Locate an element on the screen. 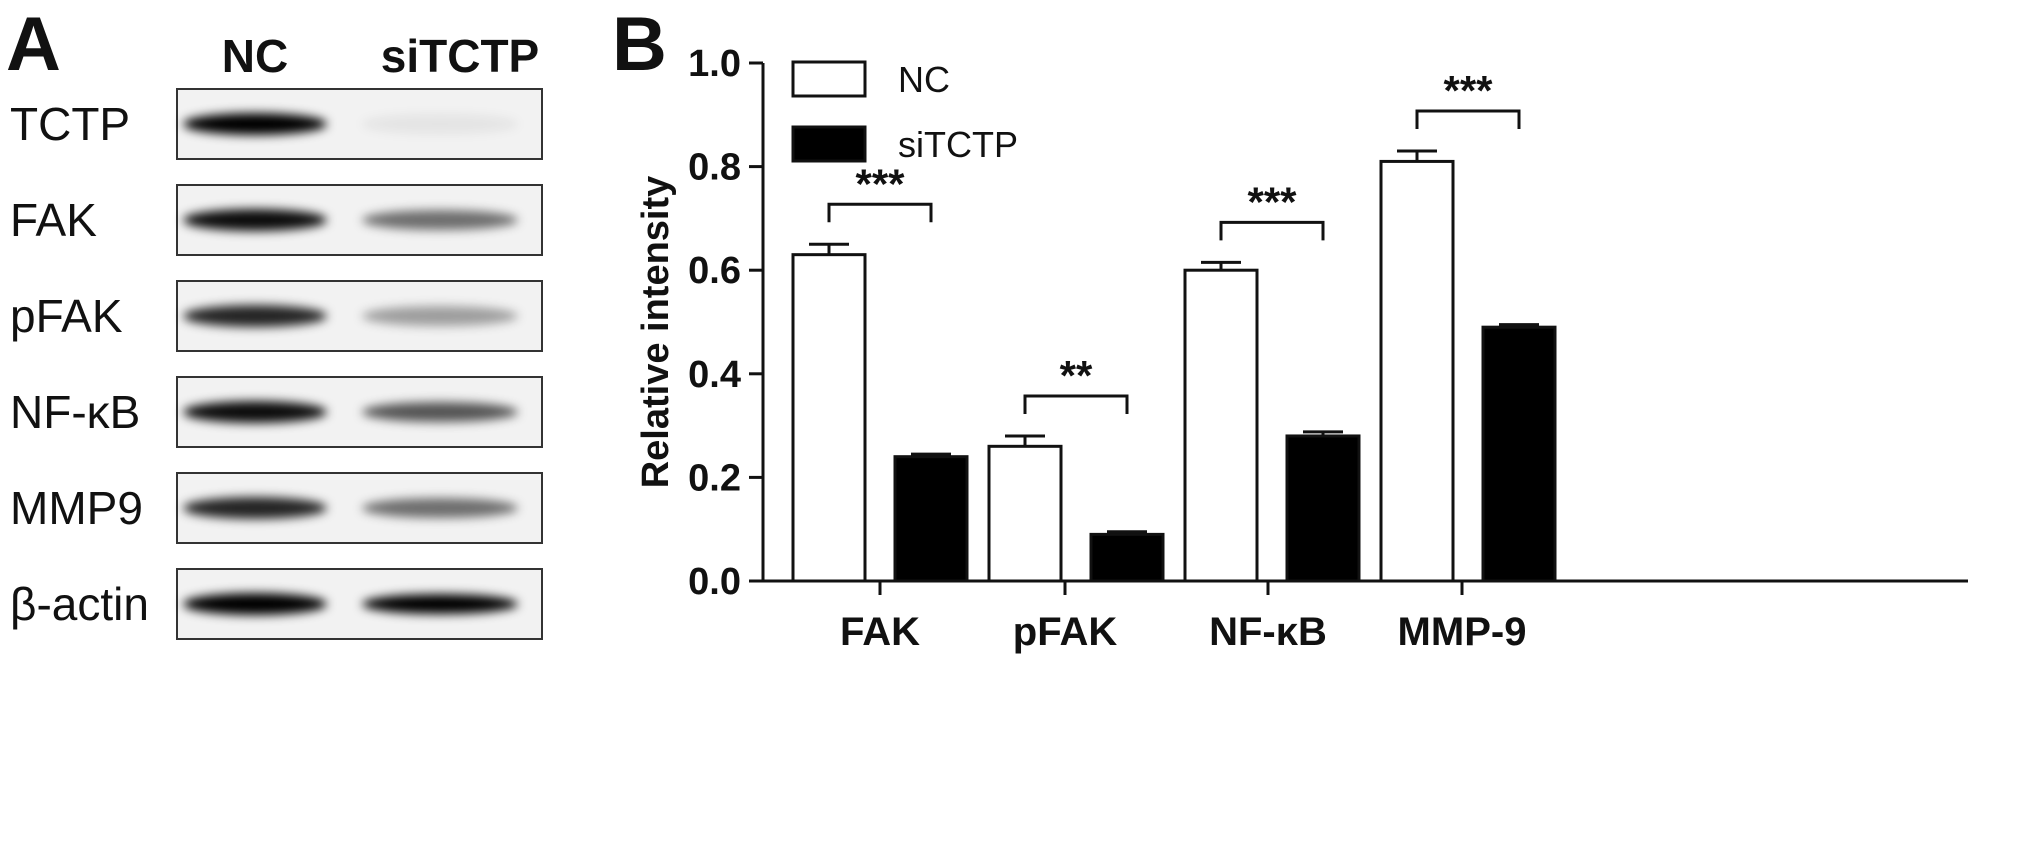 The width and height of the screenshot is (2031, 865). blot-row-pfak: pFAK is located at coordinates (276, 316).